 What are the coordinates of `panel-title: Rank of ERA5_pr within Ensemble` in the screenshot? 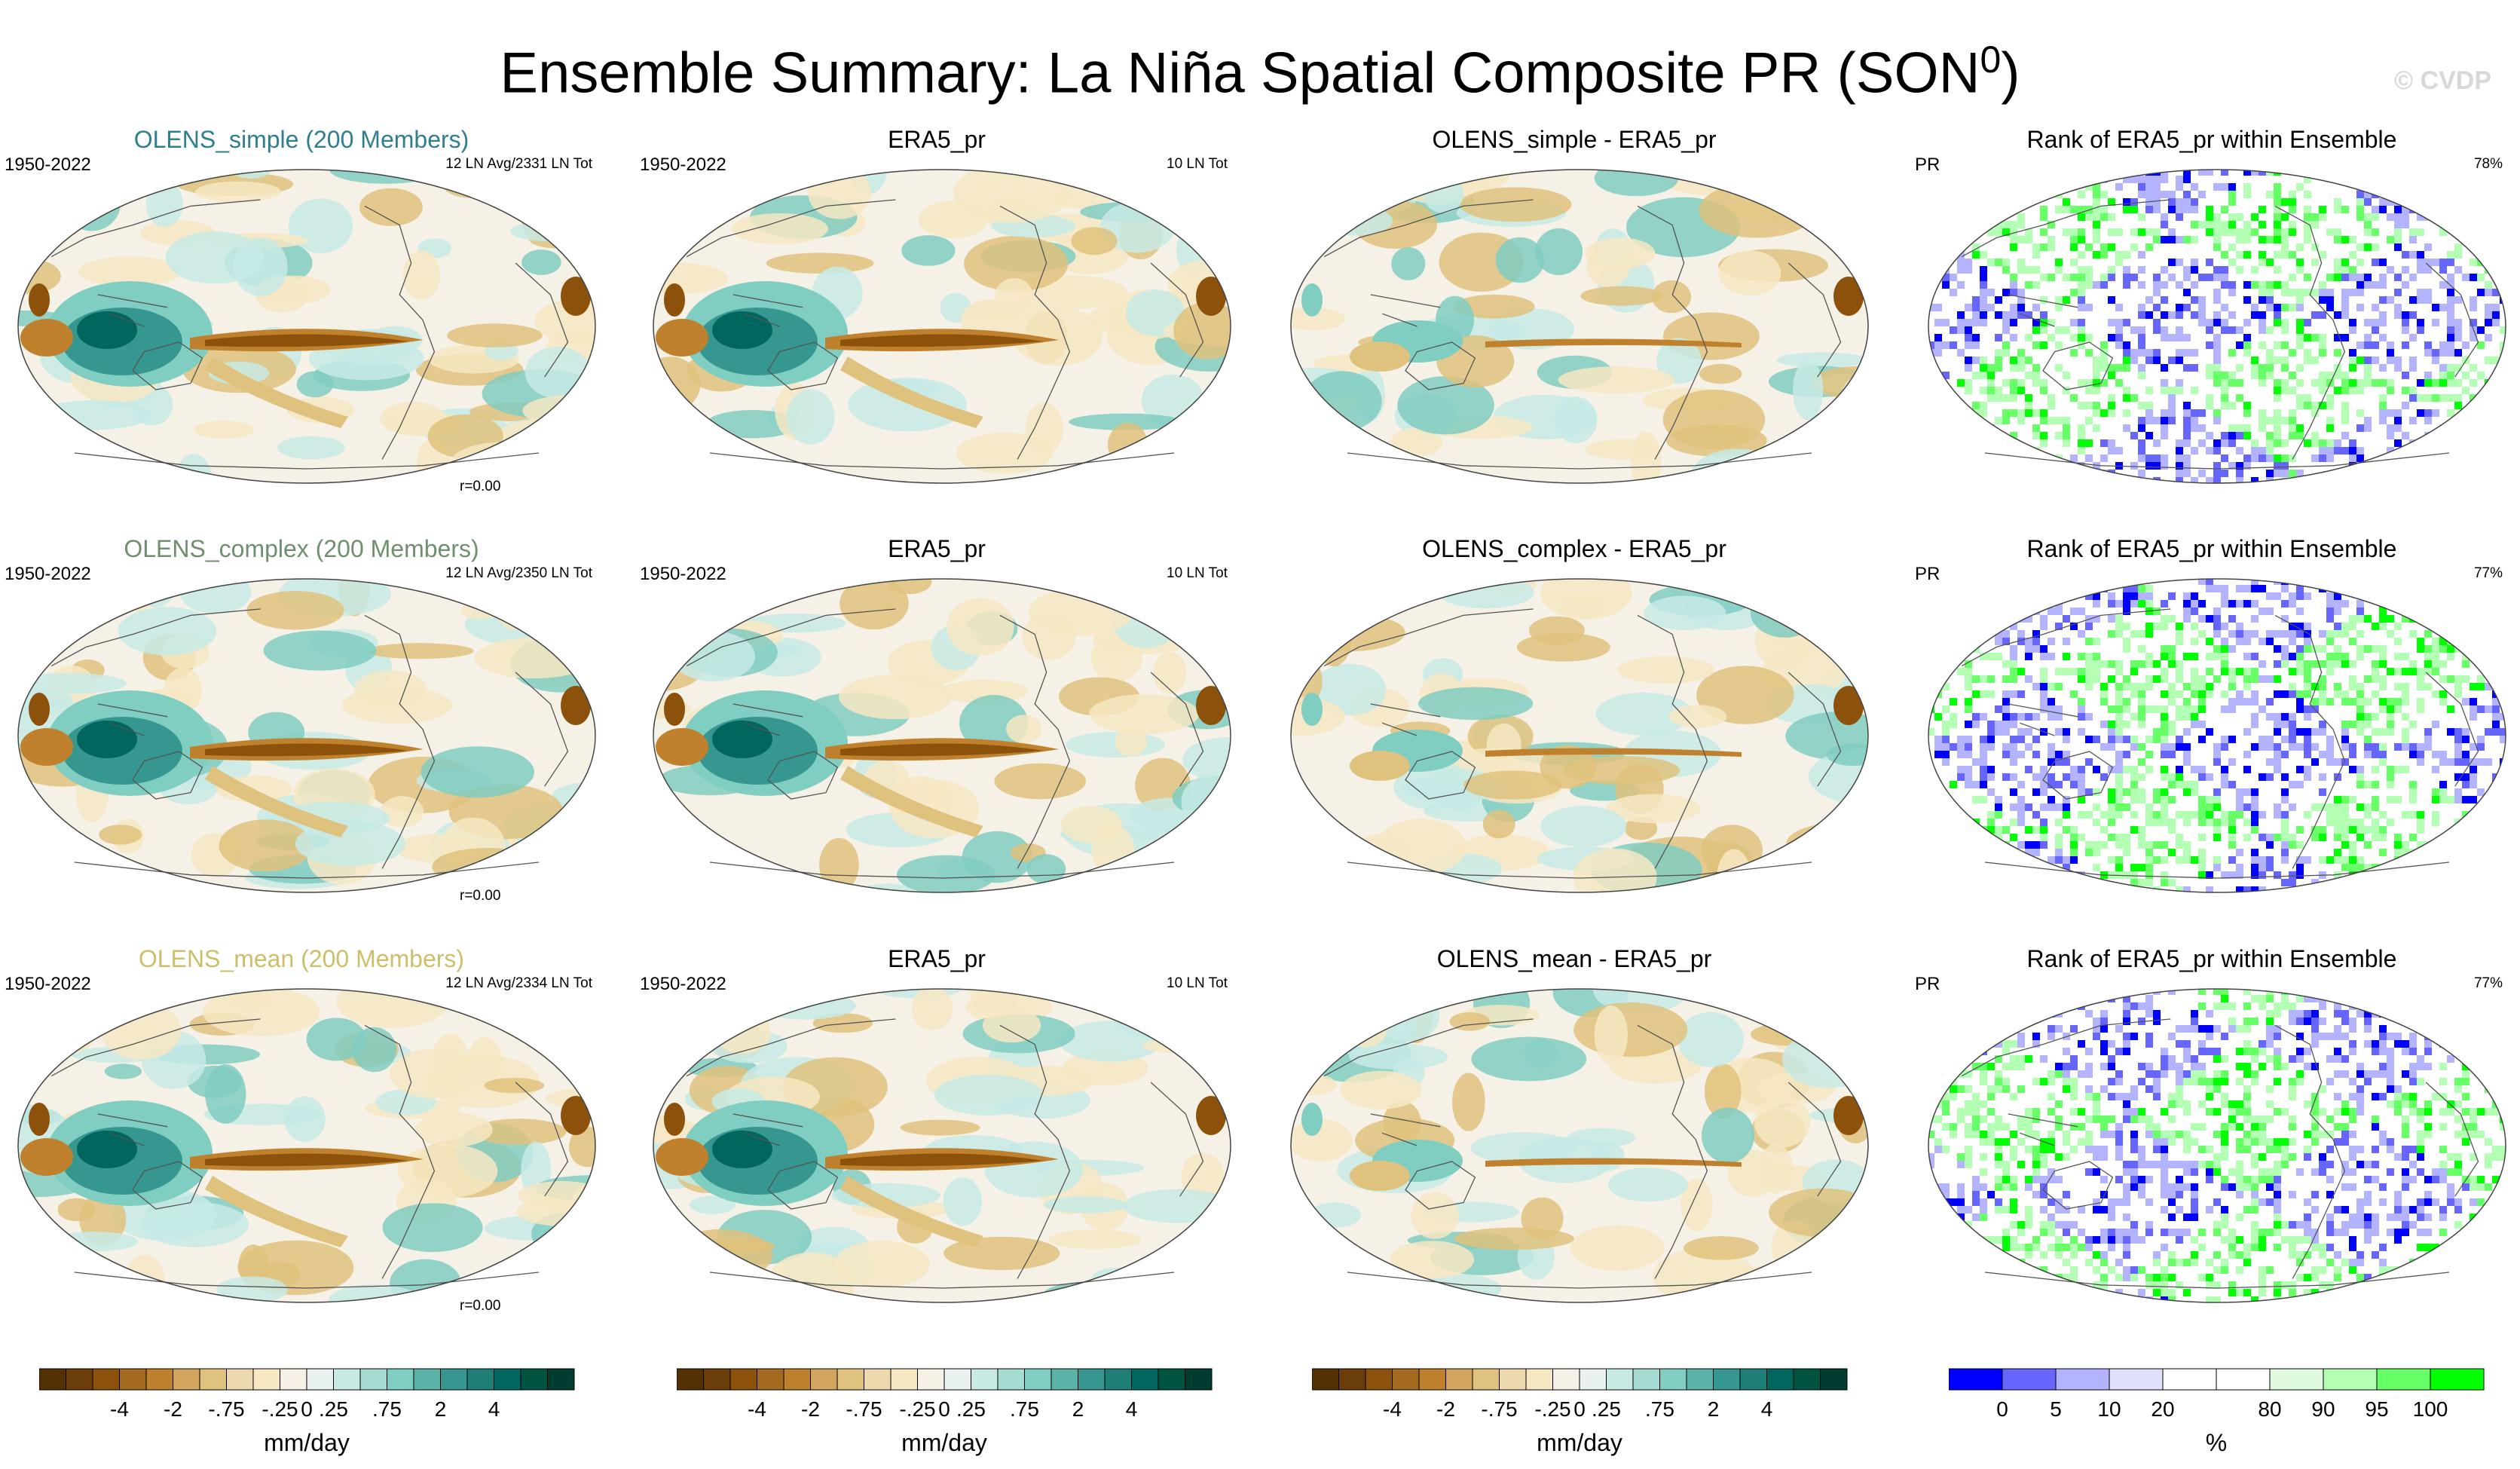 It's located at (2211, 139).